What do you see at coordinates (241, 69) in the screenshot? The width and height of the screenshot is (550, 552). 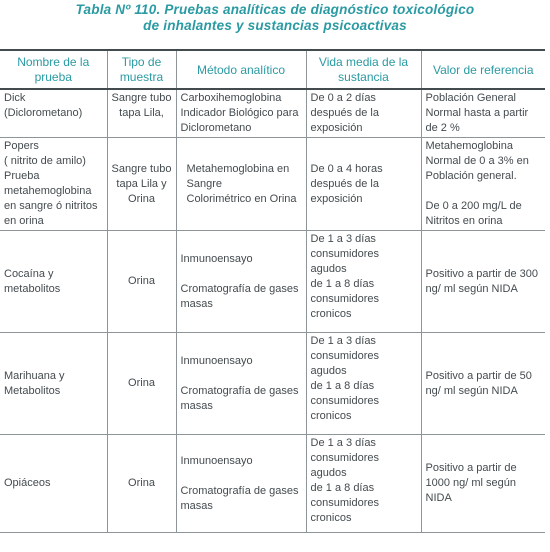 I see `header-metodo: Método analítico` at bounding box center [241, 69].